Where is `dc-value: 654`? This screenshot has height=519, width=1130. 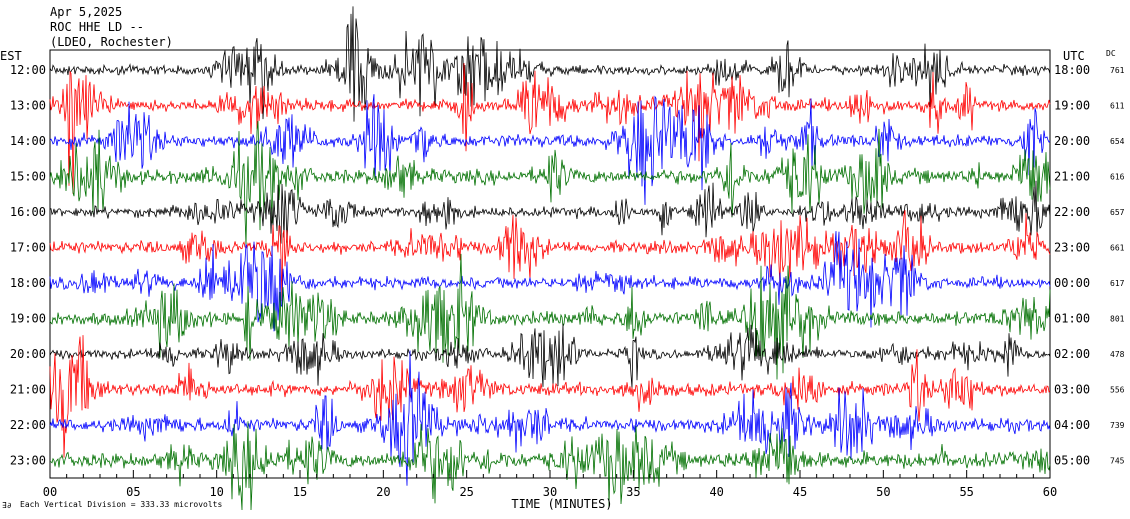
dc-value: 654 is located at coordinates (1117, 141).